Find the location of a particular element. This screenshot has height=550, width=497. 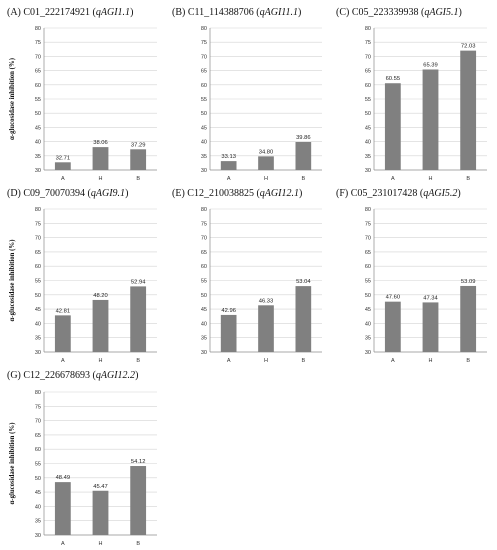

data-label: 53.04 is located at coordinates (303, 282).